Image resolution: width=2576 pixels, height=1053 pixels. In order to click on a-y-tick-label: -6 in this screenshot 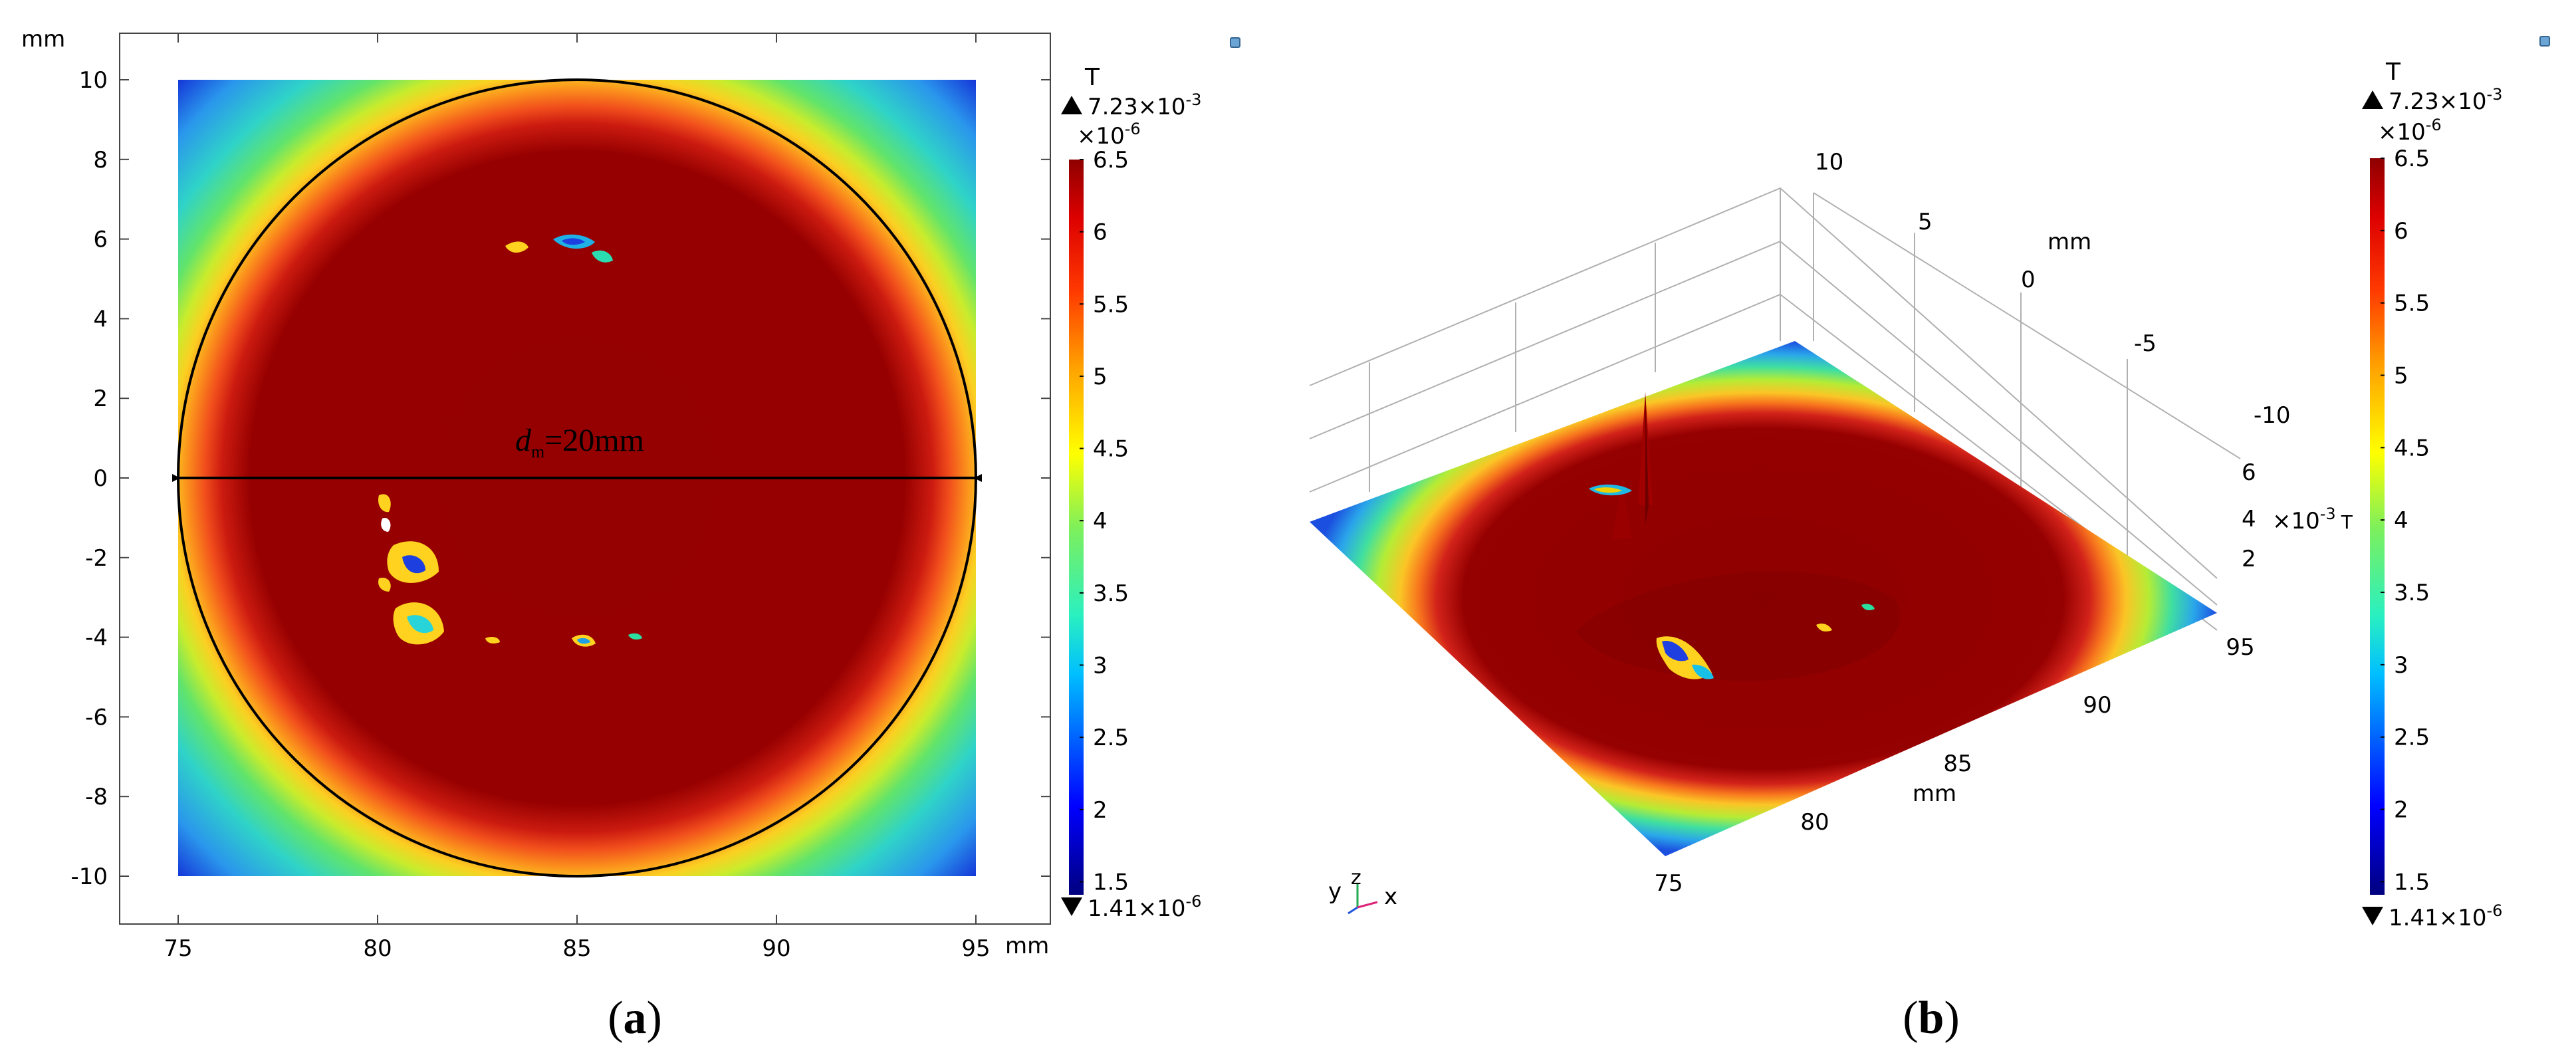, I will do `click(96, 717)`.